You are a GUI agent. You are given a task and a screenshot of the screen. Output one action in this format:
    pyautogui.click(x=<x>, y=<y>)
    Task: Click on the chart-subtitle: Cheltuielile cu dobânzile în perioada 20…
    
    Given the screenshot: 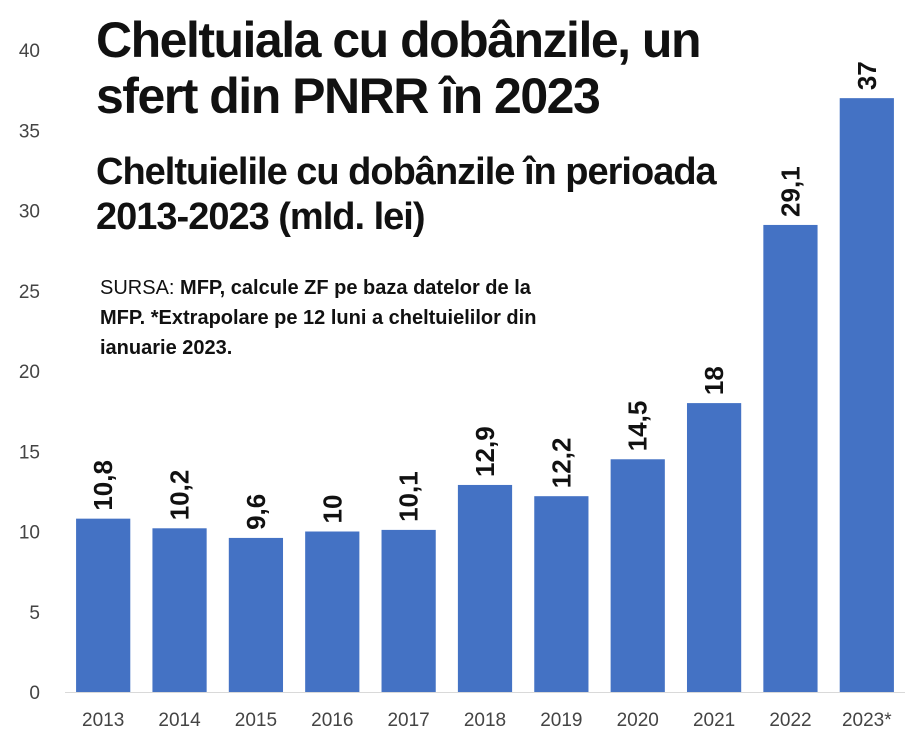 What is the action you would take?
    pyautogui.click(x=406, y=194)
    